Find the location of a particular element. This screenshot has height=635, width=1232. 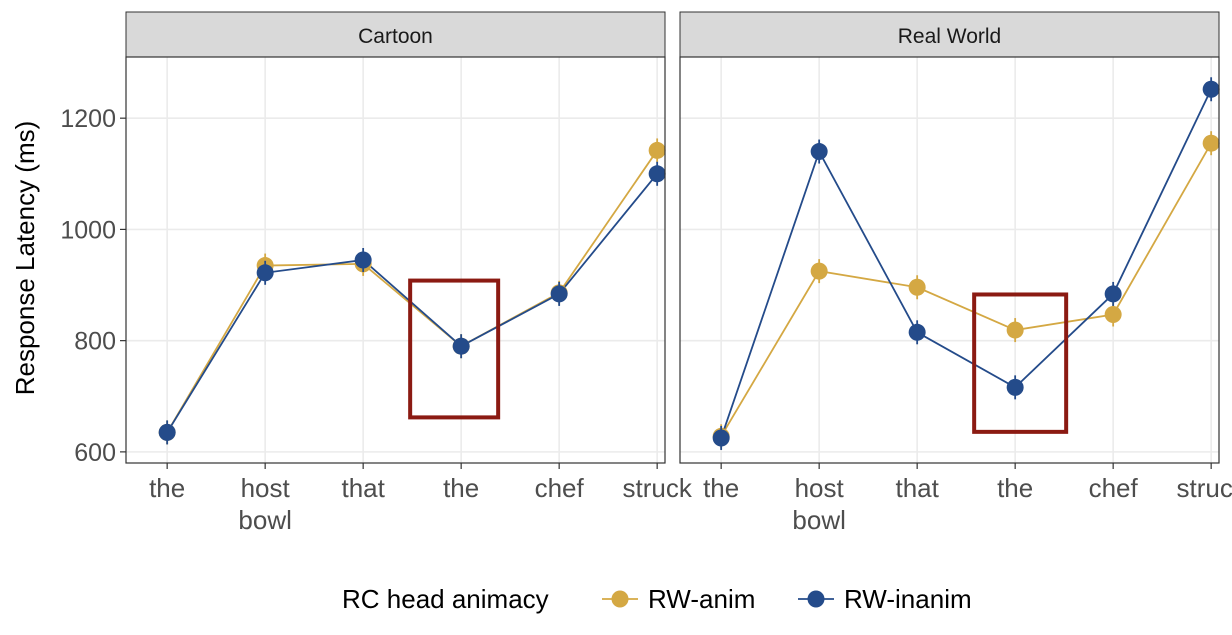

legend-title: RC head animacy is located at coordinates (445, 599).